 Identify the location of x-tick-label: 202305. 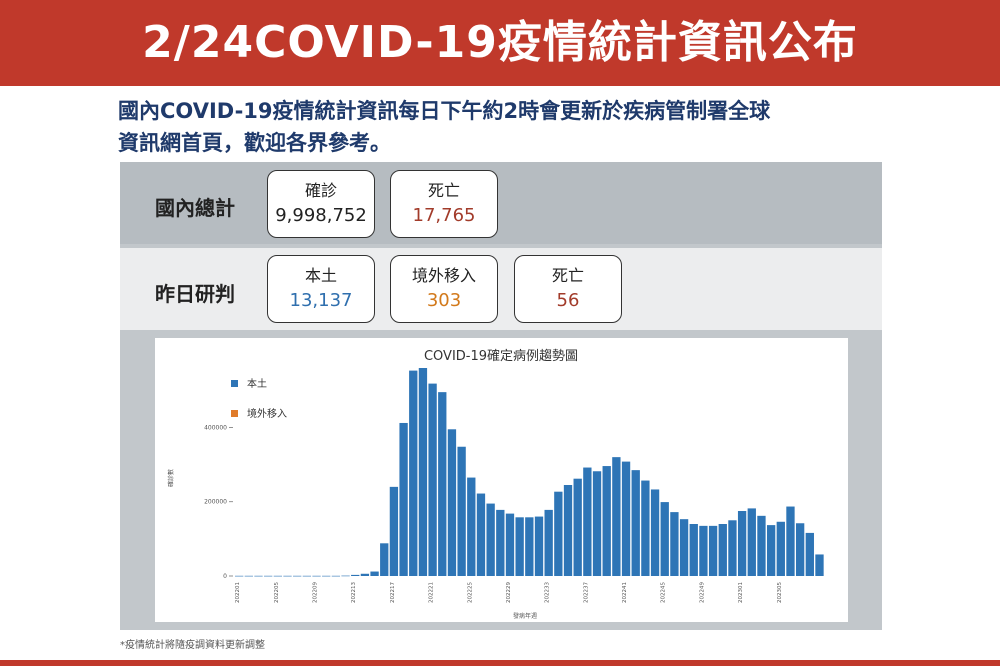
(780, 592).